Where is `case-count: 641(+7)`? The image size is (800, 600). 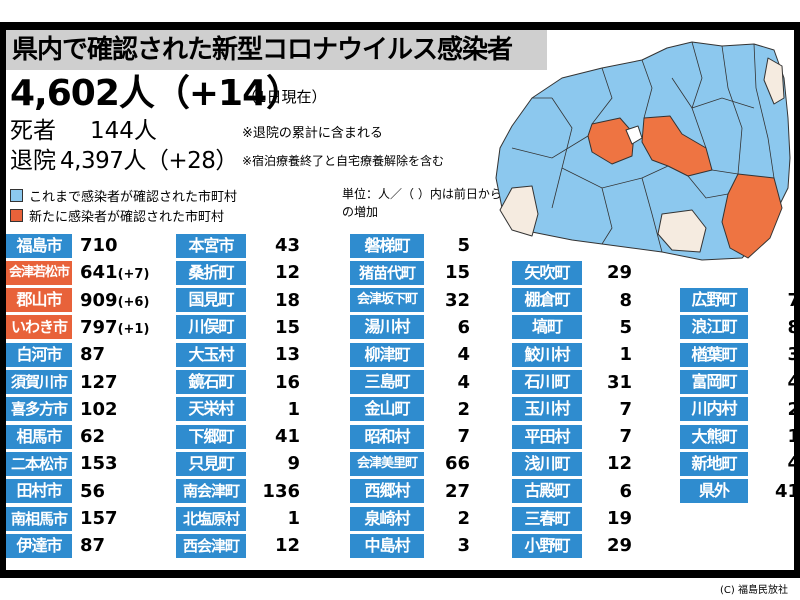
case-count: 641(+7) is located at coordinates (114, 272).